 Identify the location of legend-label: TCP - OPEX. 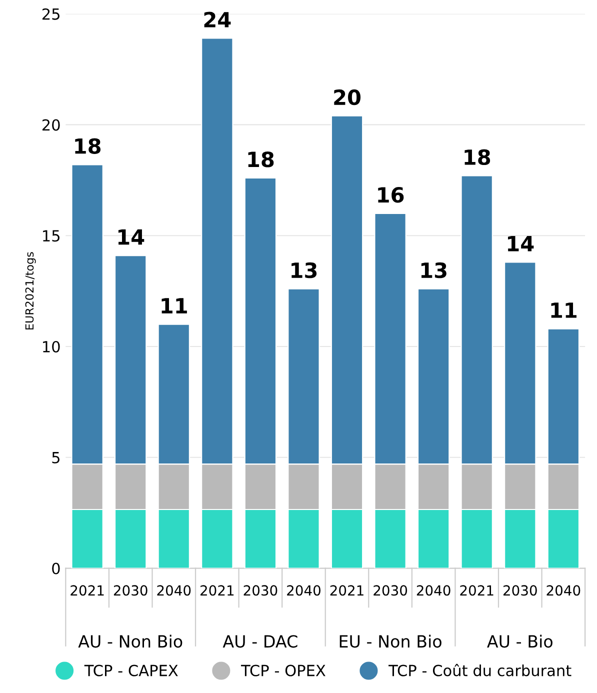
(283, 670).